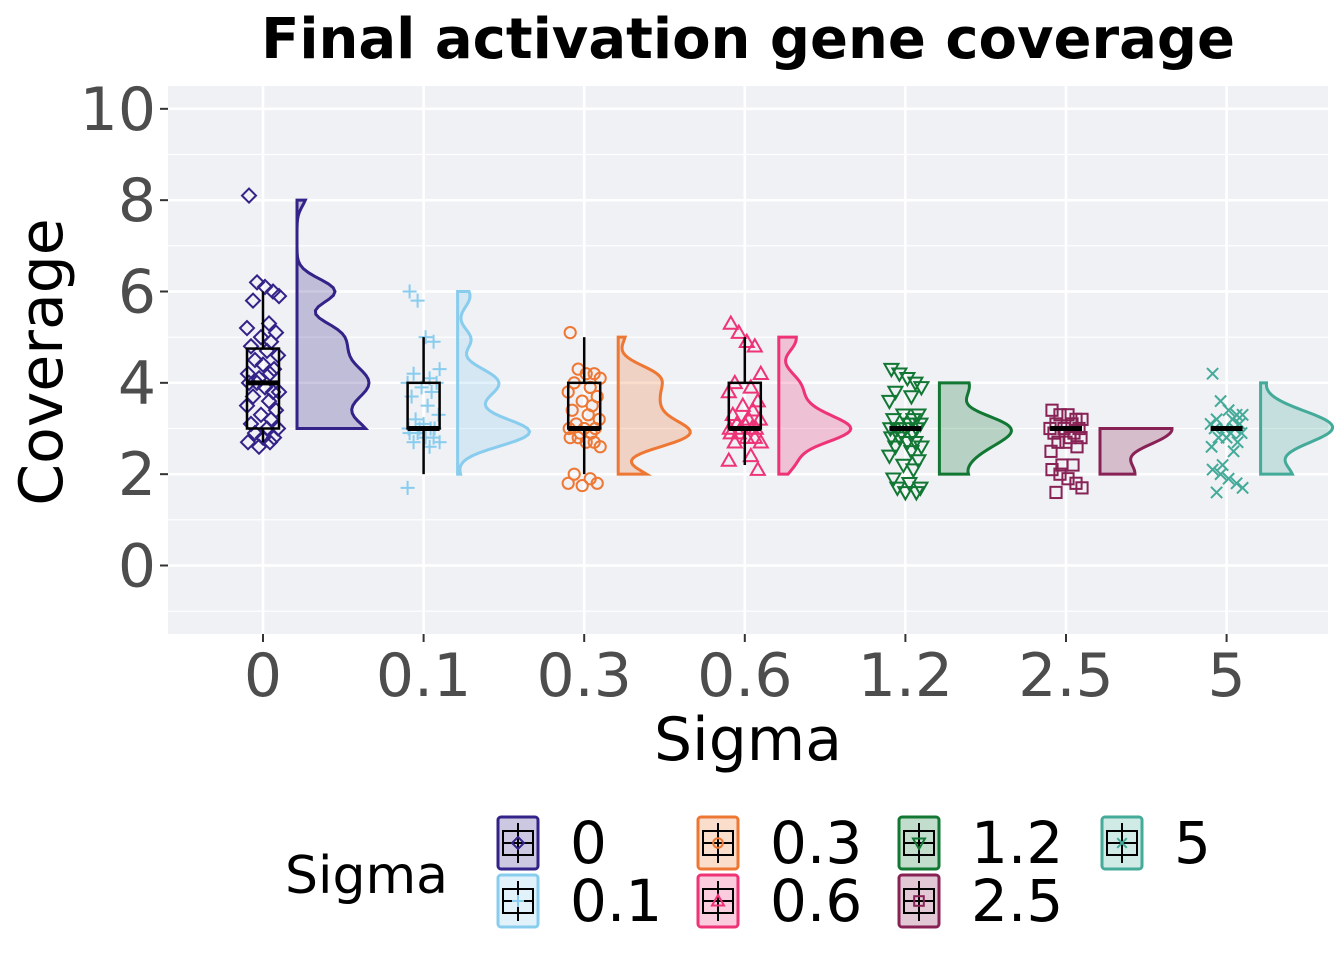  I want to click on density-0.3, so click(654, 405).